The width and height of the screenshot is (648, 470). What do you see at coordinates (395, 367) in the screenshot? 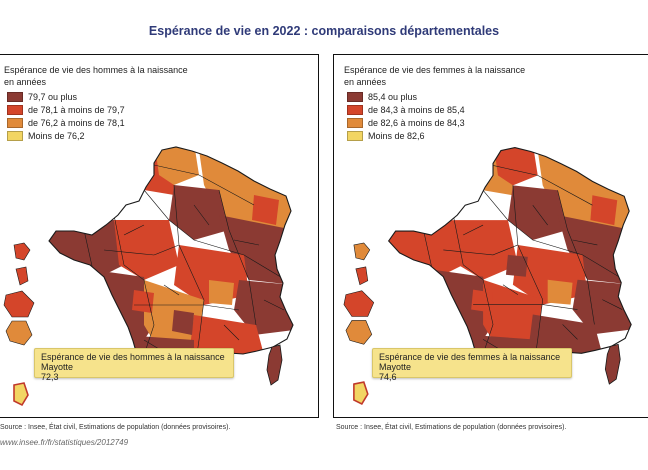
I see `women-tooltip-region: Mayotte` at bounding box center [395, 367].